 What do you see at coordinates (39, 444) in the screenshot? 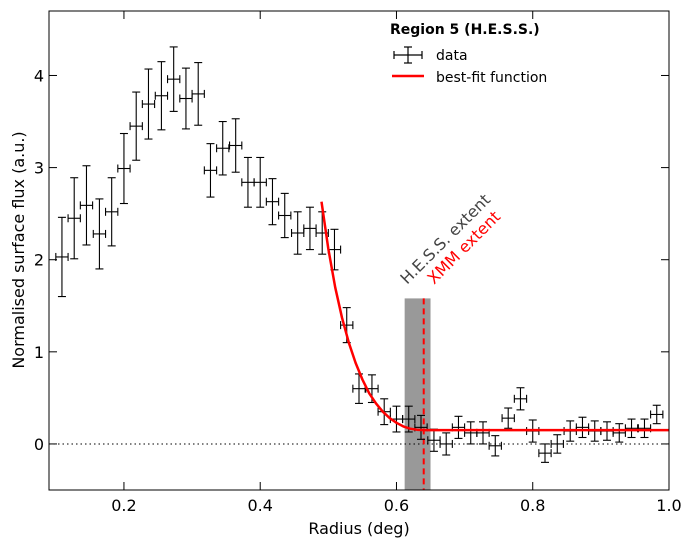
I see `y-tick-label-0: 0` at bounding box center [39, 444].